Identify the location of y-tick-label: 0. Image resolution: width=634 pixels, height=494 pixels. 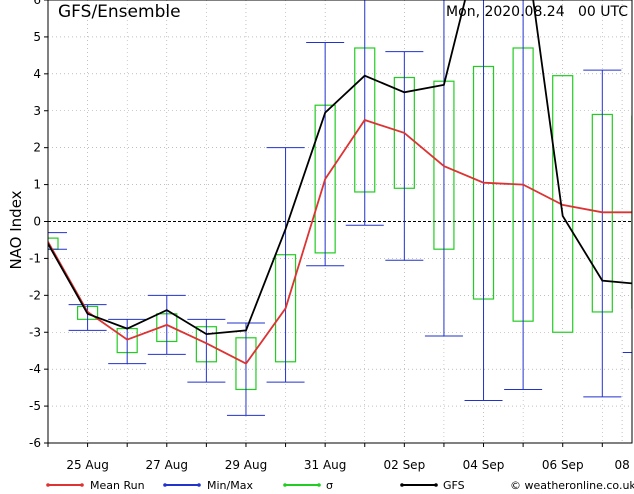
(37, 222).